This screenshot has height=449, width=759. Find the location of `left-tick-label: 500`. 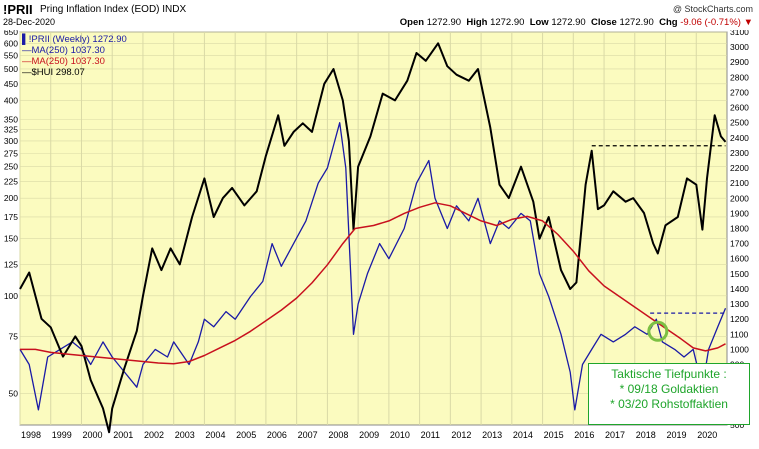

left-tick-label: 500 is located at coordinates (11, 69).